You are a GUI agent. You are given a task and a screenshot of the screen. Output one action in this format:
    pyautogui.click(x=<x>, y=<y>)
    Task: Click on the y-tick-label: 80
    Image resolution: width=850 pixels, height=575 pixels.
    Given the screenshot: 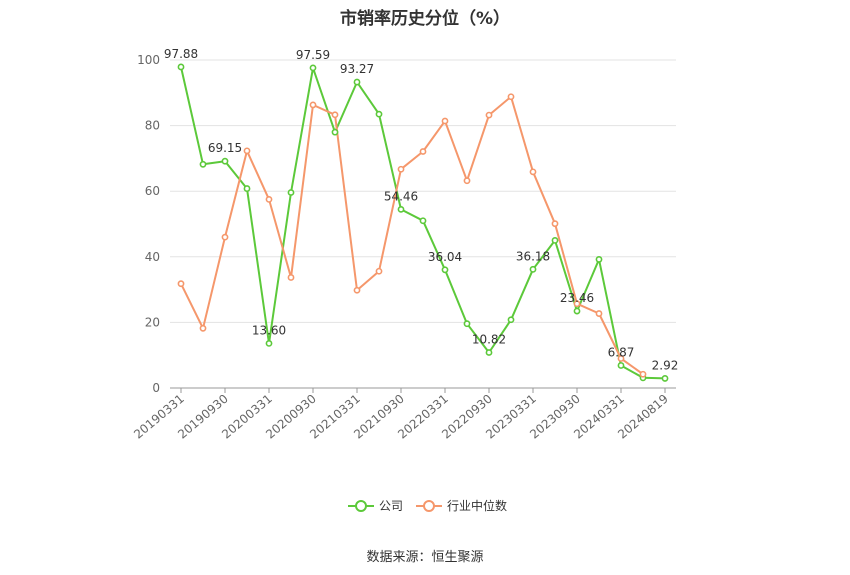 What is the action you would take?
    pyautogui.click(x=152, y=126)
    